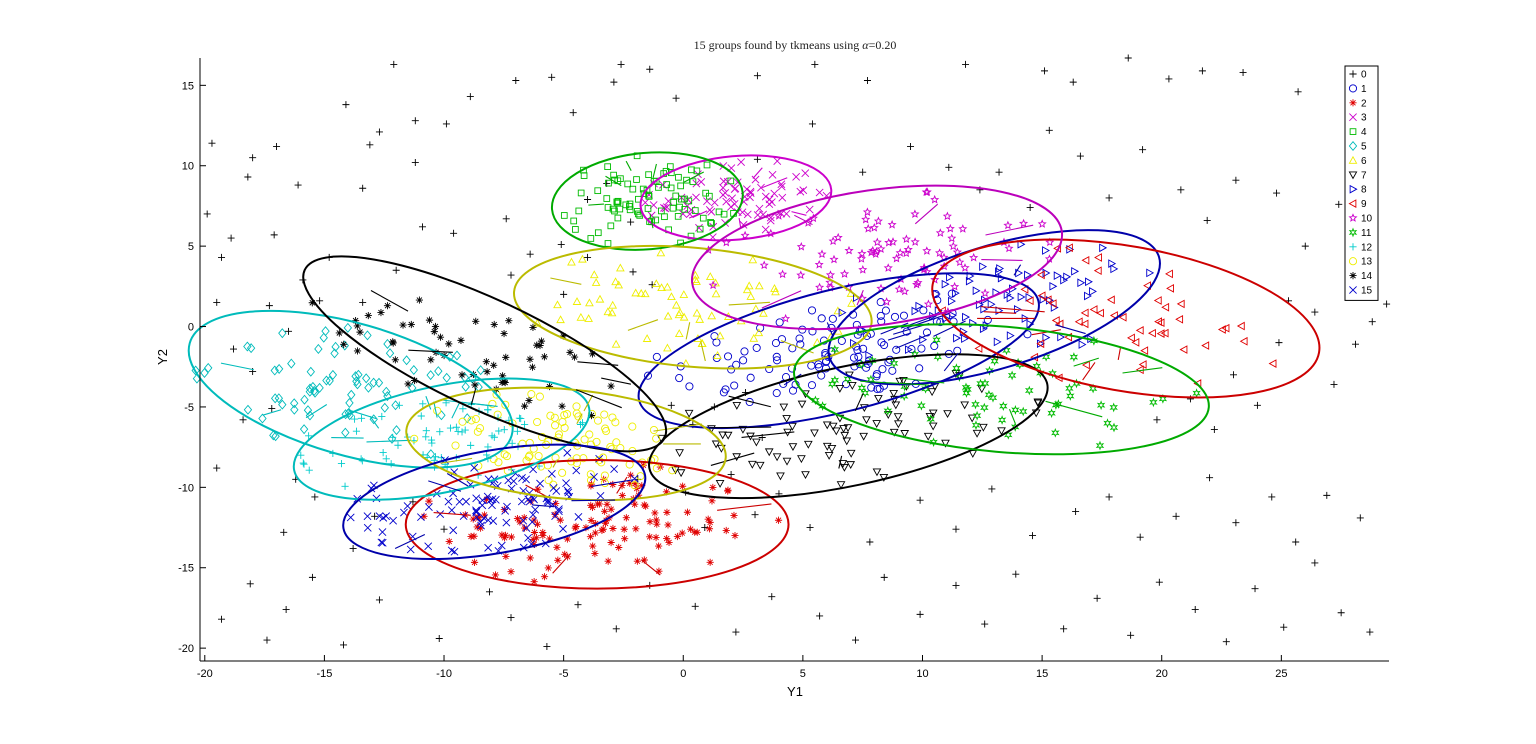 The image size is (1536, 744). Describe the element at coordinates (191, 328) in the screenshot. I see `y-tick-label: 0` at that location.